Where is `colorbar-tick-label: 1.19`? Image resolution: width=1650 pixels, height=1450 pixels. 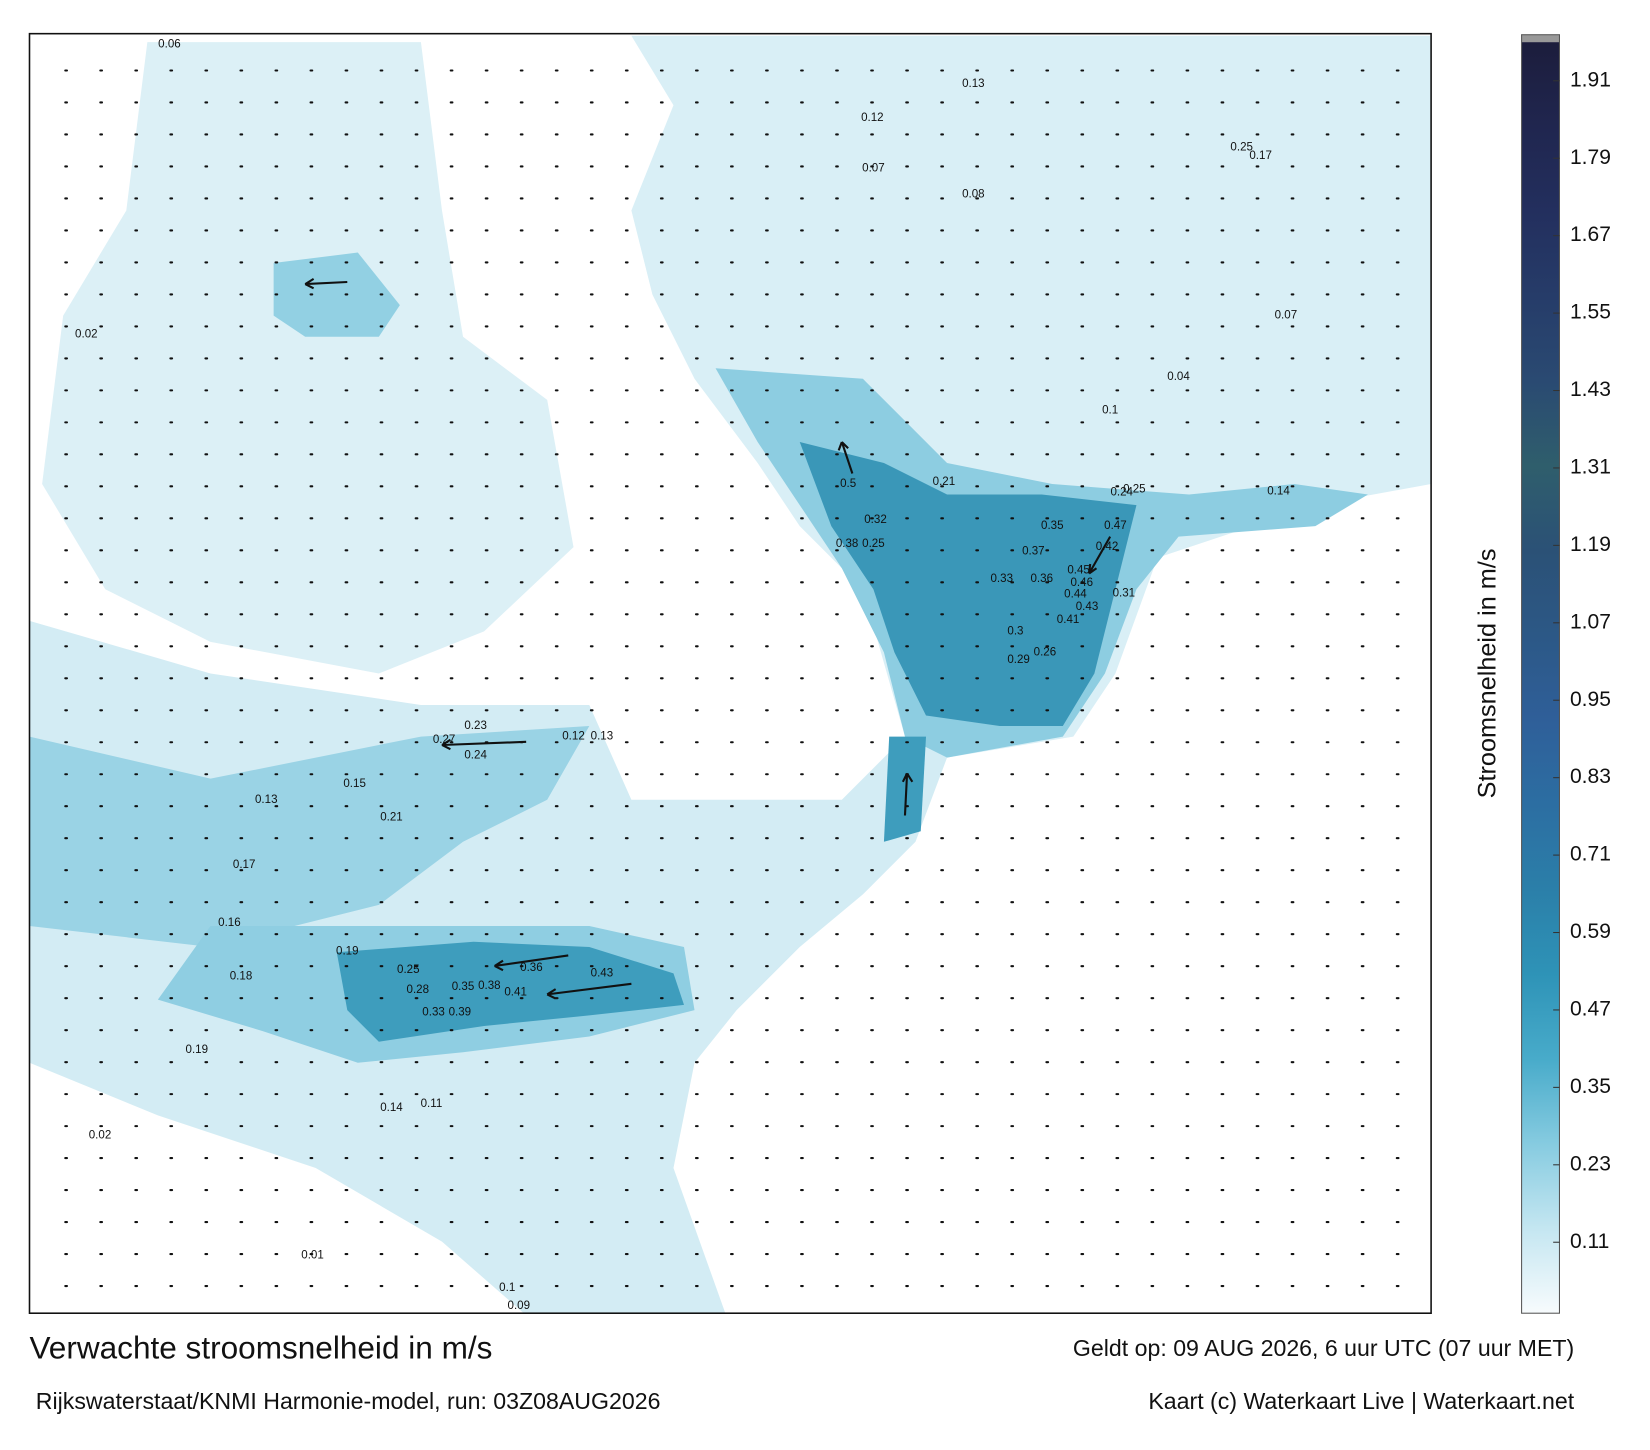 colorbar-tick-label: 1.19 is located at coordinates (1590, 544).